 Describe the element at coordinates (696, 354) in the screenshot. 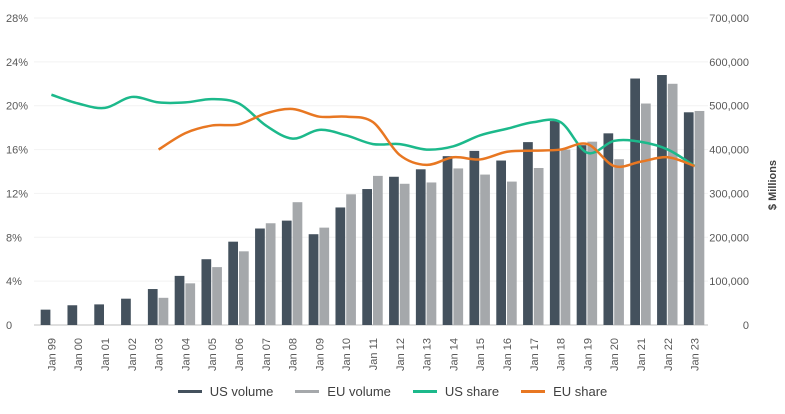

I see `x-tick-label: Jan 23` at that location.